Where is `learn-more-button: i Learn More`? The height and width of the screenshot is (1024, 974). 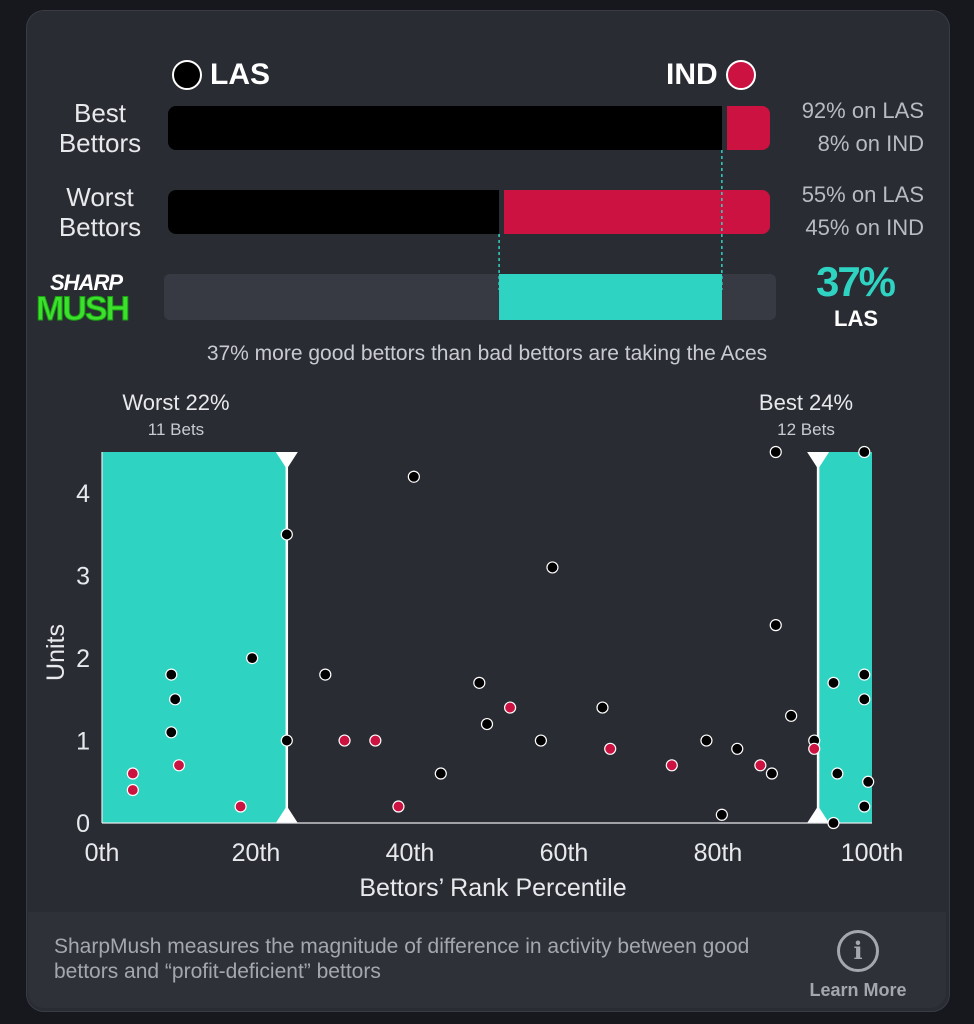 learn-more-button: i Learn More is located at coordinates (858, 965).